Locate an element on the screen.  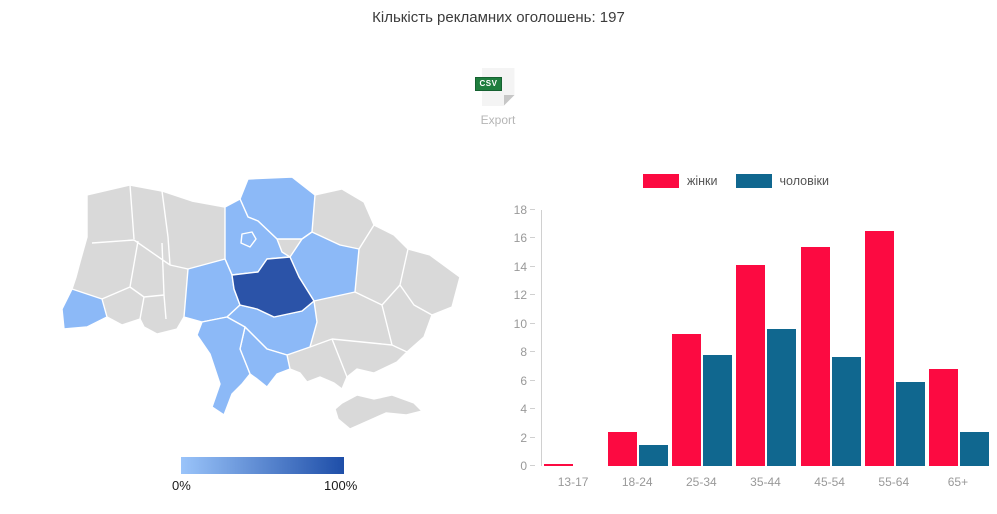
bar-жінки-55-64 is located at coordinates (879, 348).